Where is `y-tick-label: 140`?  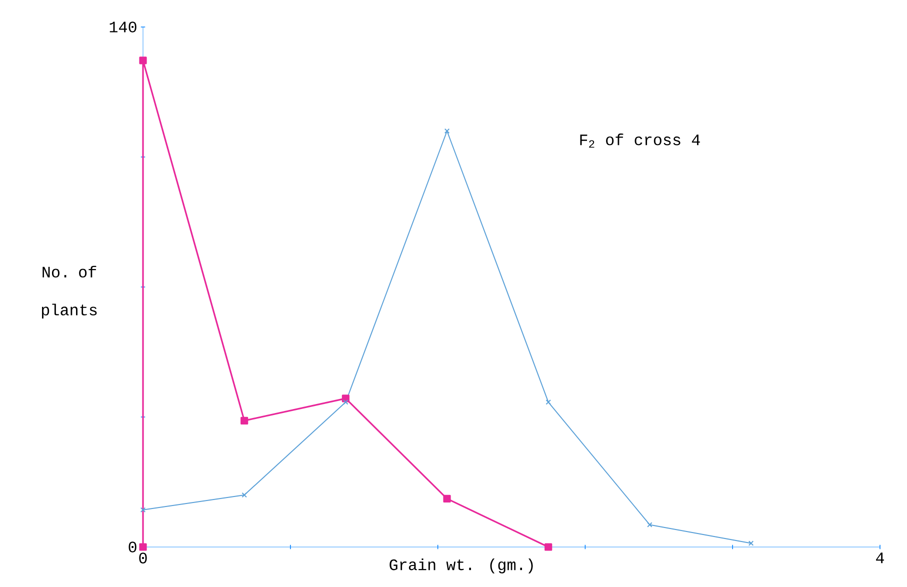 y-tick-label: 140 is located at coordinates (123, 27).